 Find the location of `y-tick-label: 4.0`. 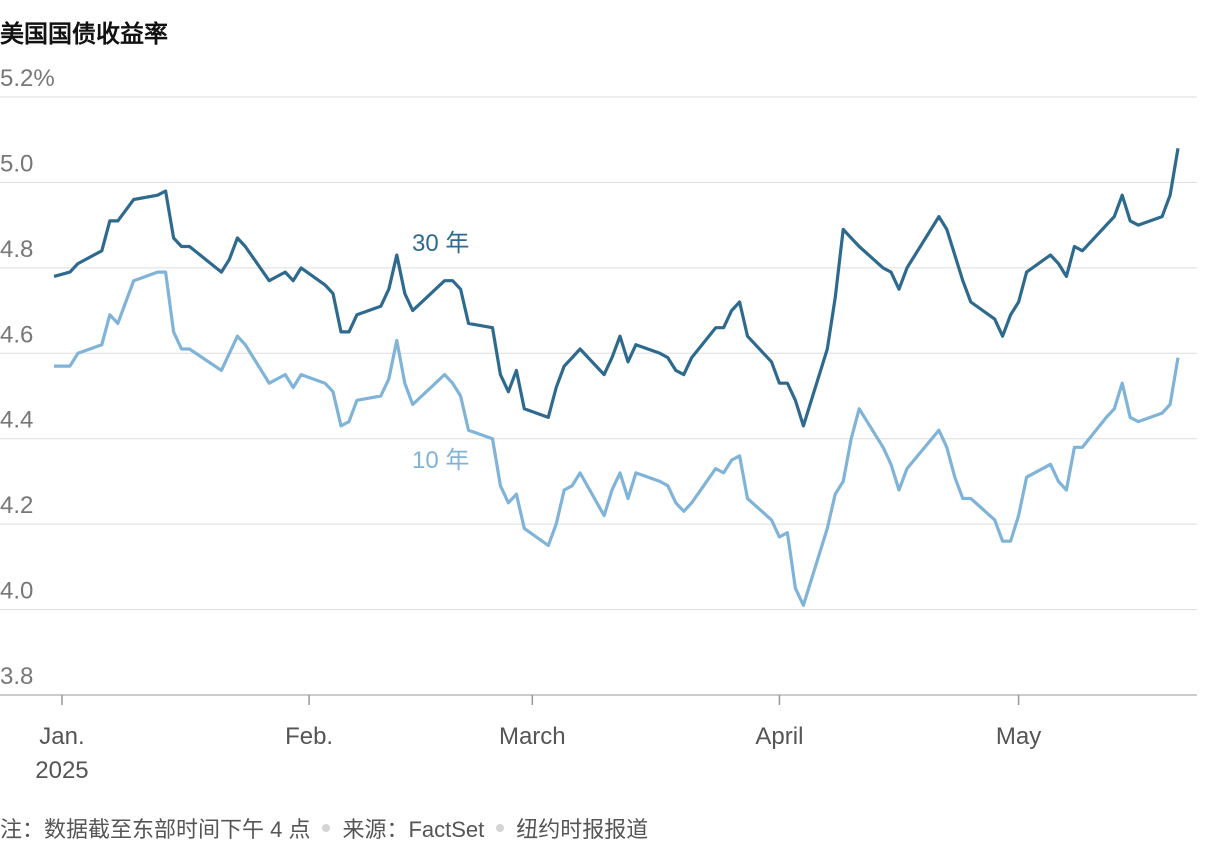

y-tick-label: 4.0 is located at coordinates (16, 591).